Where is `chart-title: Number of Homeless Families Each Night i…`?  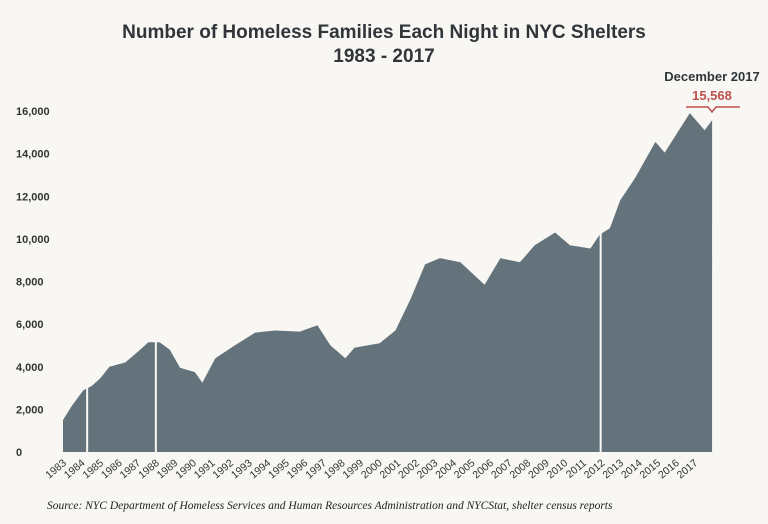 chart-title: Number of Homeless Families Each Night i… is located at coordinates (384, 32).